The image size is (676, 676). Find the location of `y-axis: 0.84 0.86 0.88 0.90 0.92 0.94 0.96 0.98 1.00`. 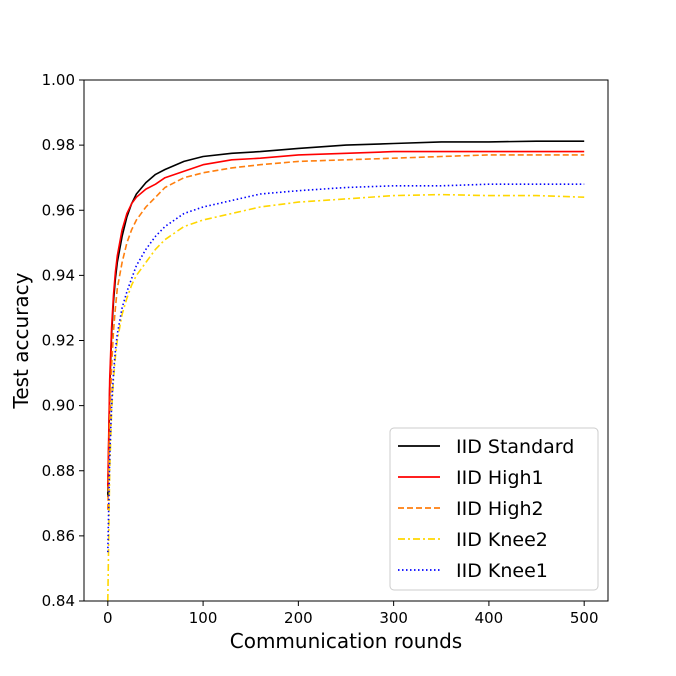

y-axis: 0.84 0.86 0.88 0.90 0.92 0.94 0.96 0.98 1.00 is located at coordinates (63, 340).